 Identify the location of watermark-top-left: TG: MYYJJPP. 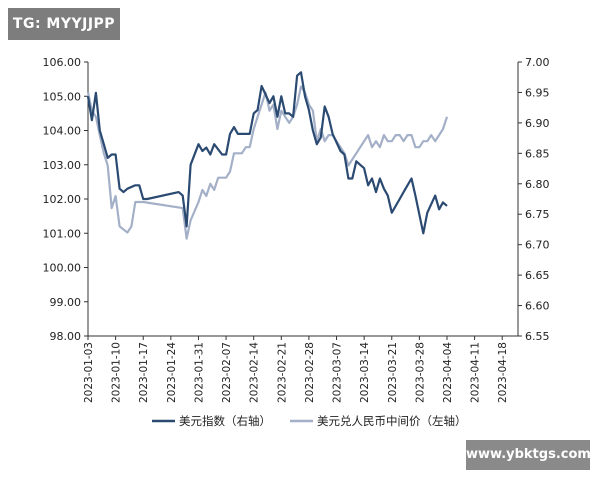
(64, 24).